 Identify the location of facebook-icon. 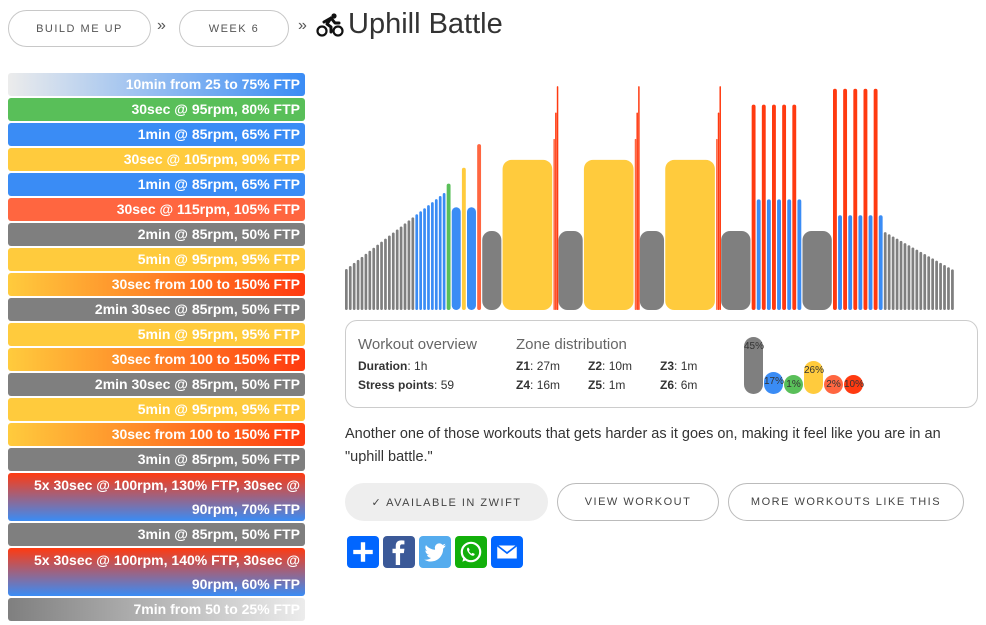
(398, 552).